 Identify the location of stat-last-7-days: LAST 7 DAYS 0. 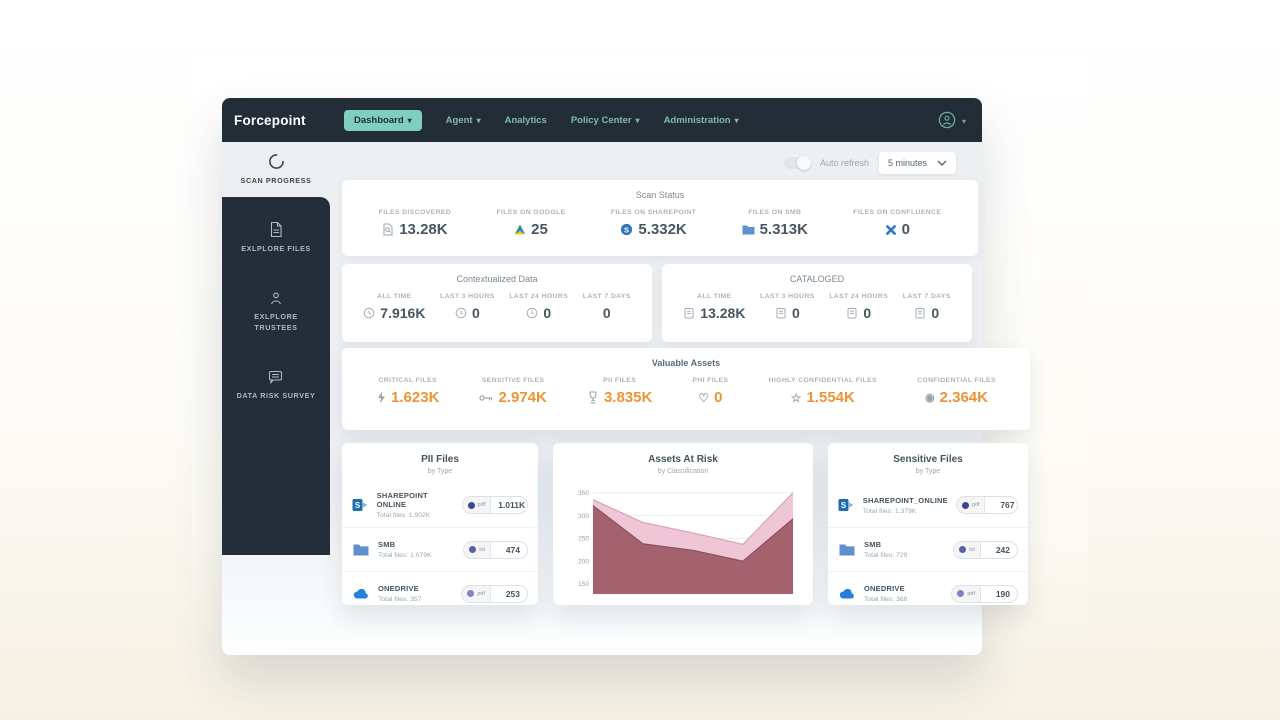
(606, 307).